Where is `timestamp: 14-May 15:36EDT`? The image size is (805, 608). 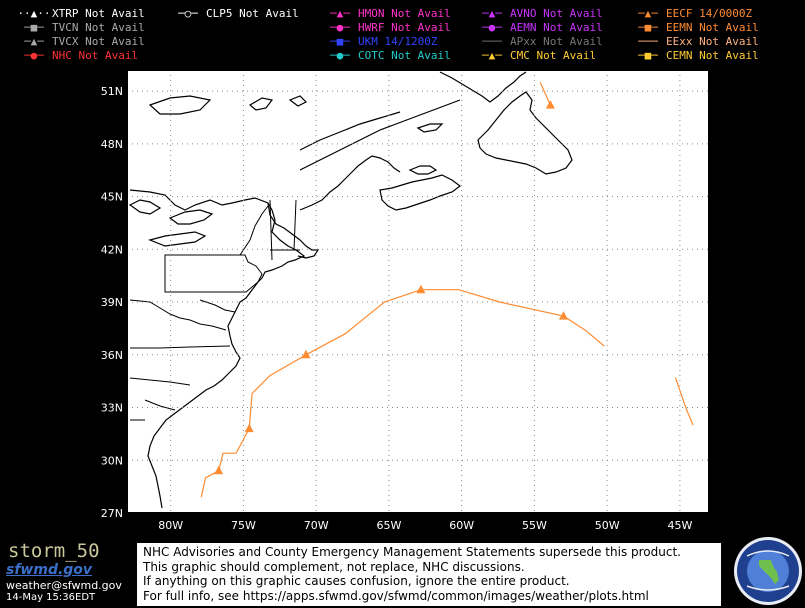
timestamp: 14-May 15:36EDT is located at coordinates (51, 597).